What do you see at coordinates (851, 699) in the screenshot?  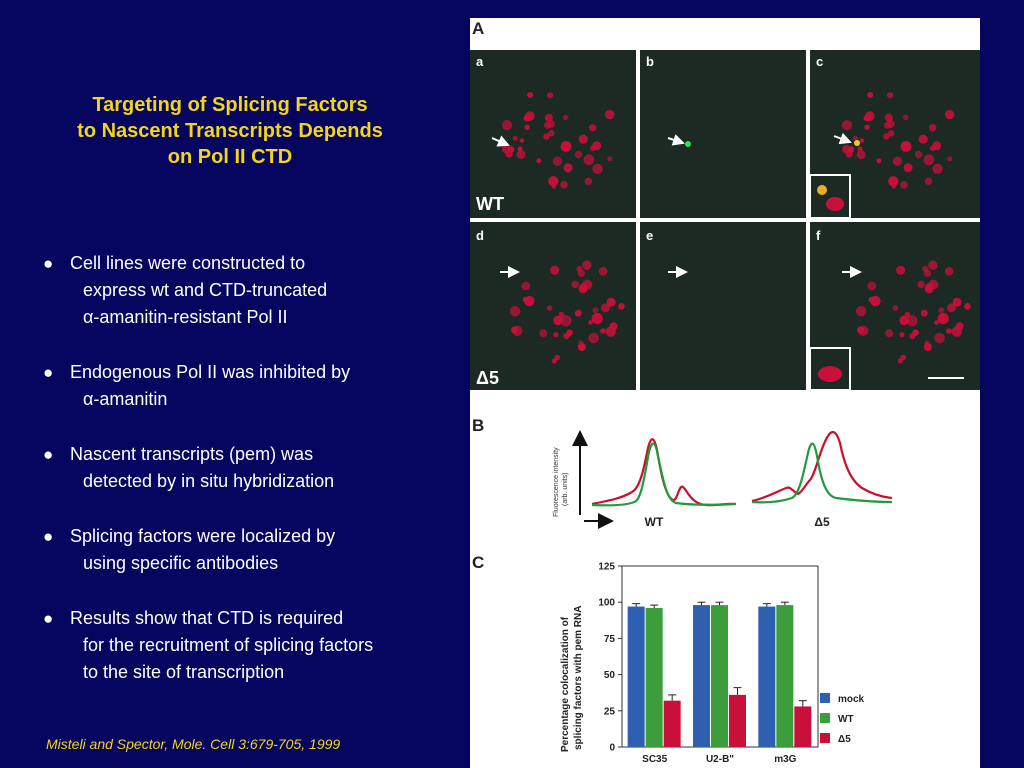 I see `legend-label: mock` at bounding box center [851, 699].